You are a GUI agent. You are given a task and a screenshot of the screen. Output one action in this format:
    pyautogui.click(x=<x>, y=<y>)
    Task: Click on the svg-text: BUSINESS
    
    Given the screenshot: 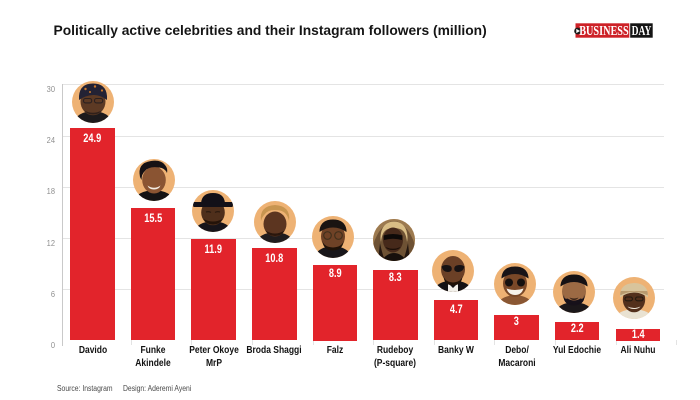 What is the action you would take?
    pyautogui.click(x=604, y=30)
    